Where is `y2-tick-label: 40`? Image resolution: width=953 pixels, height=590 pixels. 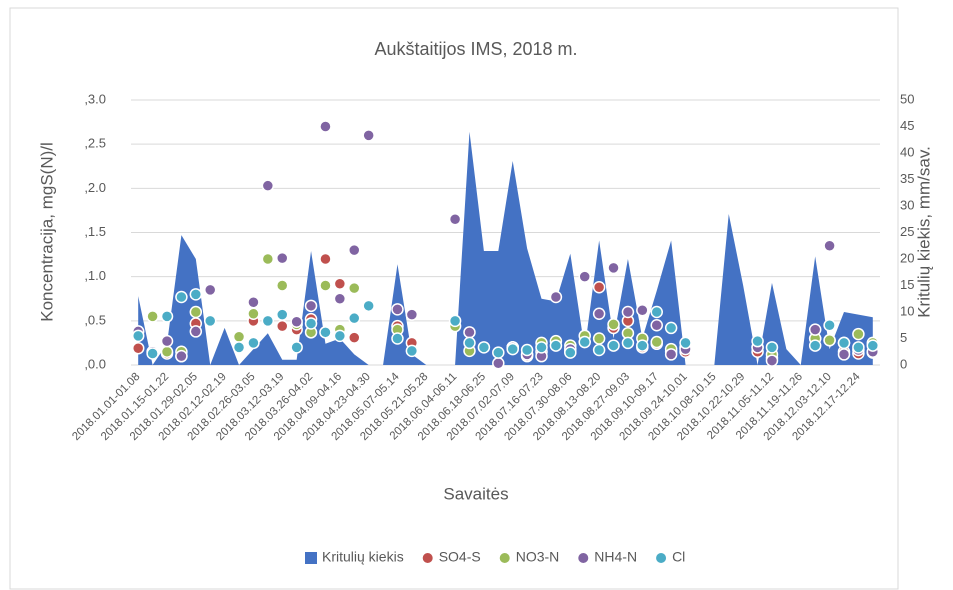 y2-tick-label: 40 is located at coordinates (907, 151).